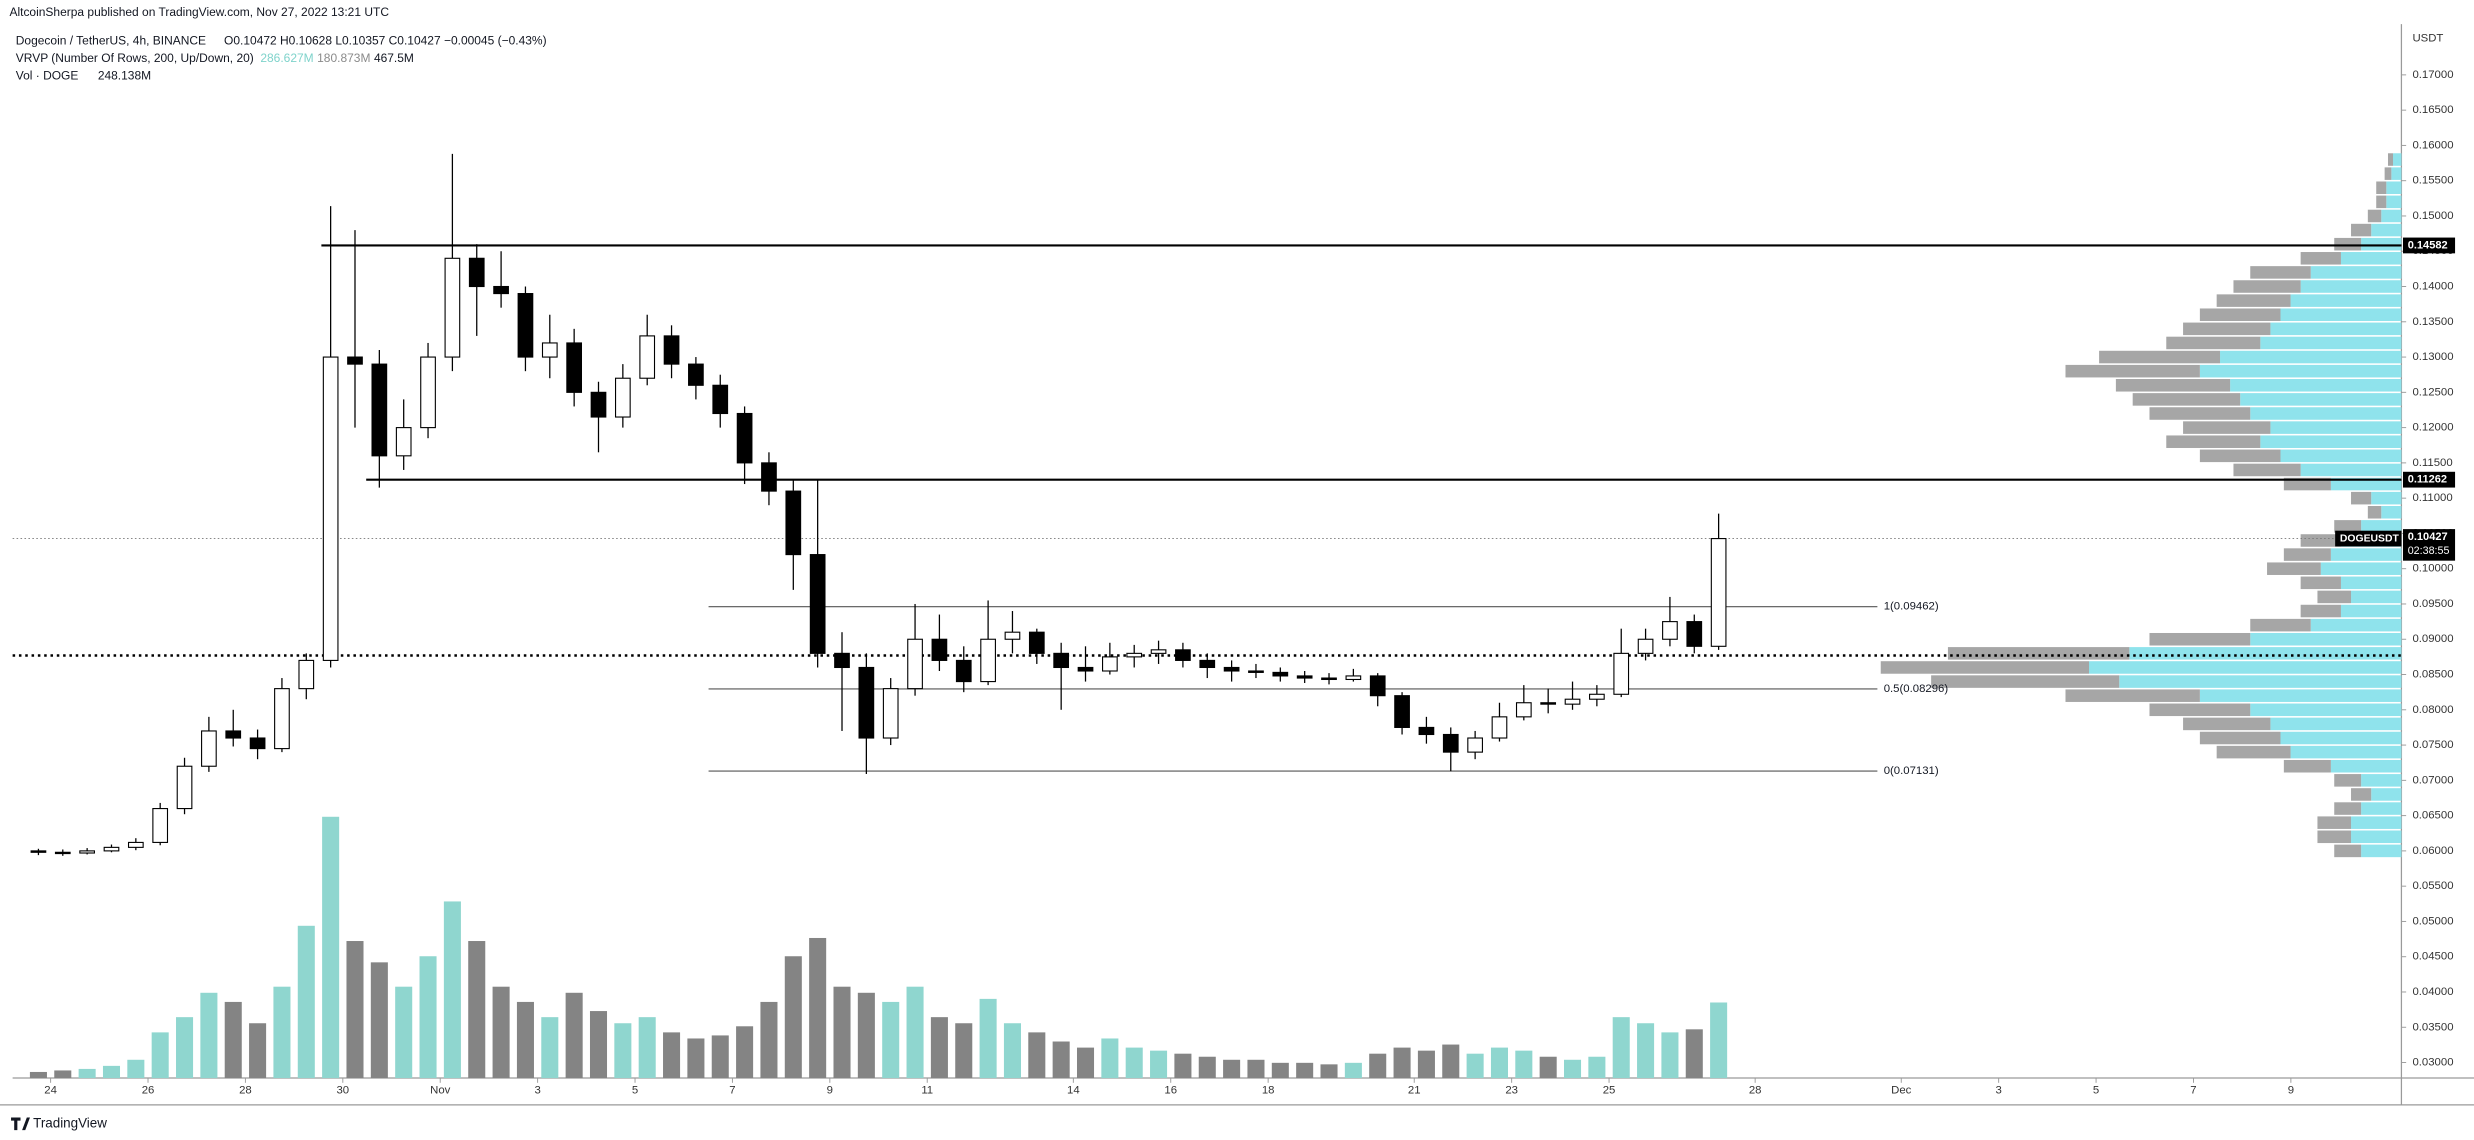 The width and height of the screenshot is (2474, 1140). What do you see at coordinates (2427, 38) in the screenshot?
I see `price-unit: USDT` at bounding box center [2427, 38].